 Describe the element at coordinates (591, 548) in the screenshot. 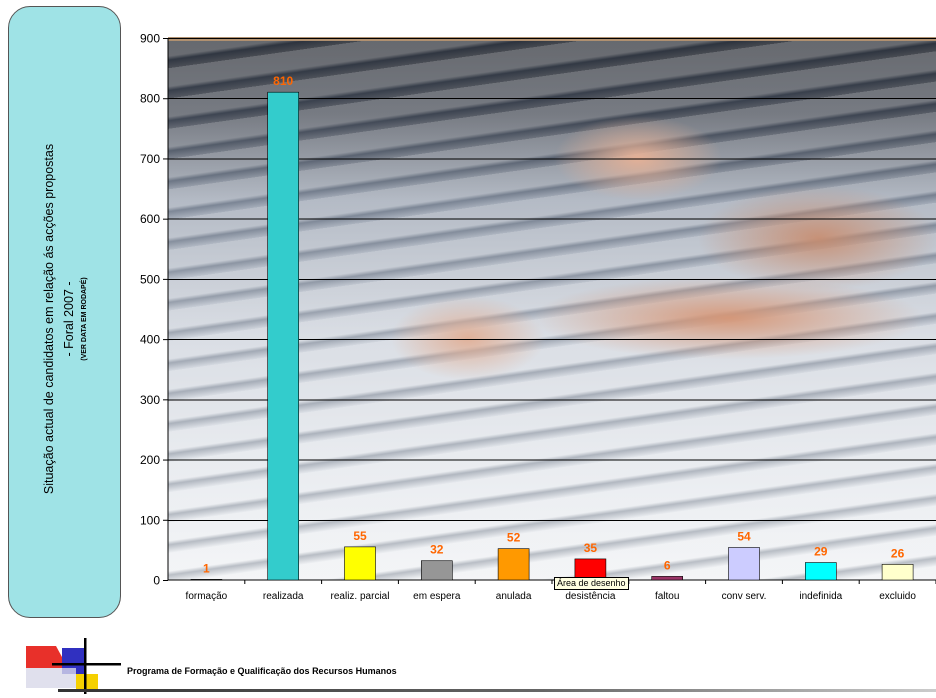

I see `bar-value-label: 35` at that location.